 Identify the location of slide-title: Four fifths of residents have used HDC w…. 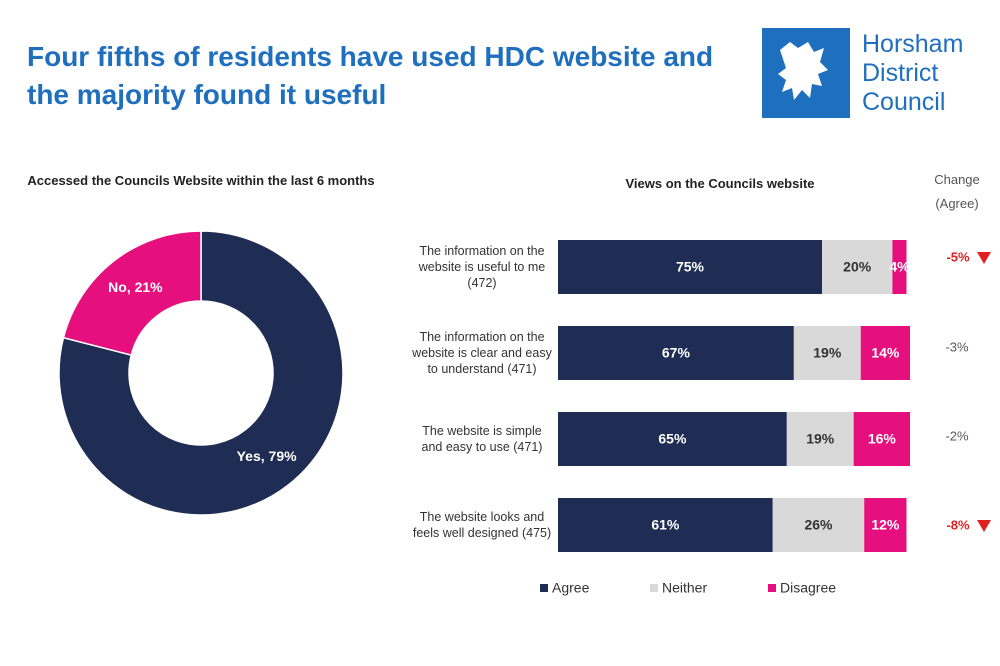
(370, 75).